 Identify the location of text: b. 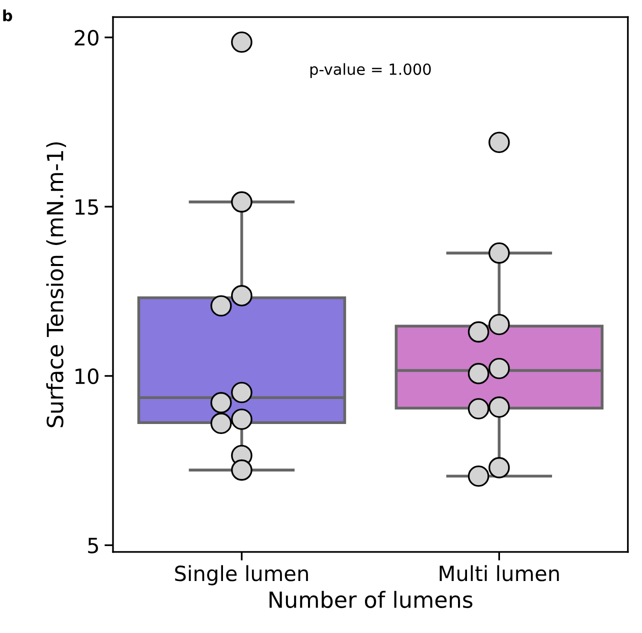
(7, 15).